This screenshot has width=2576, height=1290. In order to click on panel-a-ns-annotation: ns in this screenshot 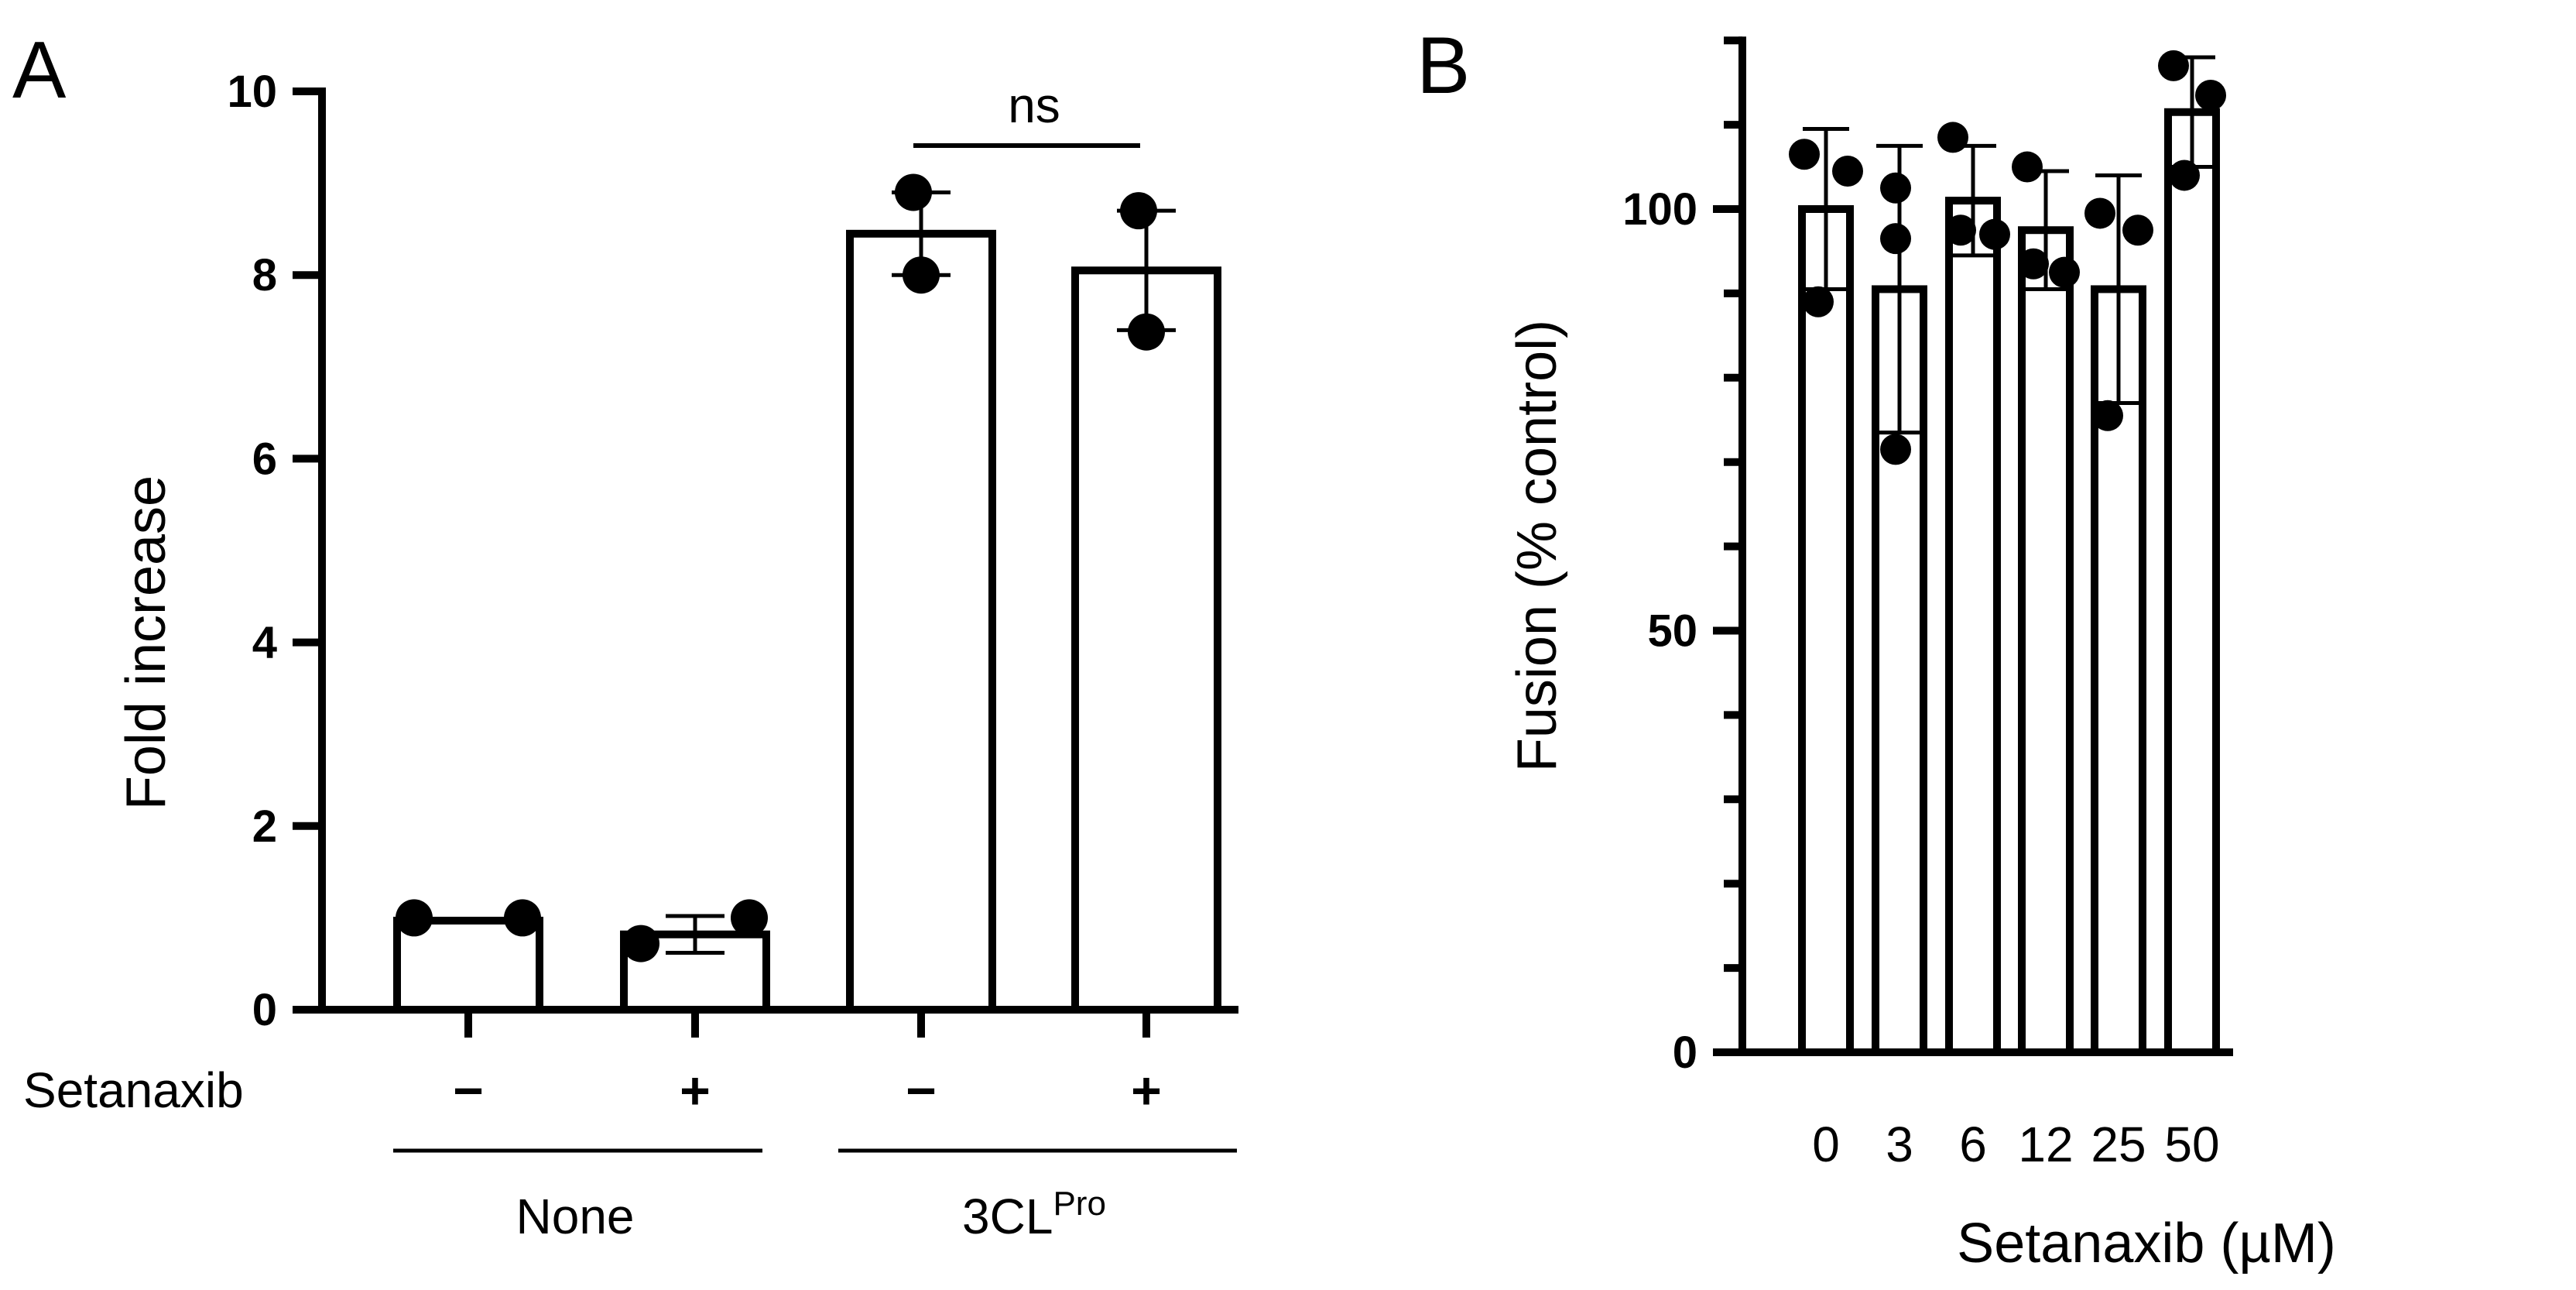, I will do `click(1034, 105)`.